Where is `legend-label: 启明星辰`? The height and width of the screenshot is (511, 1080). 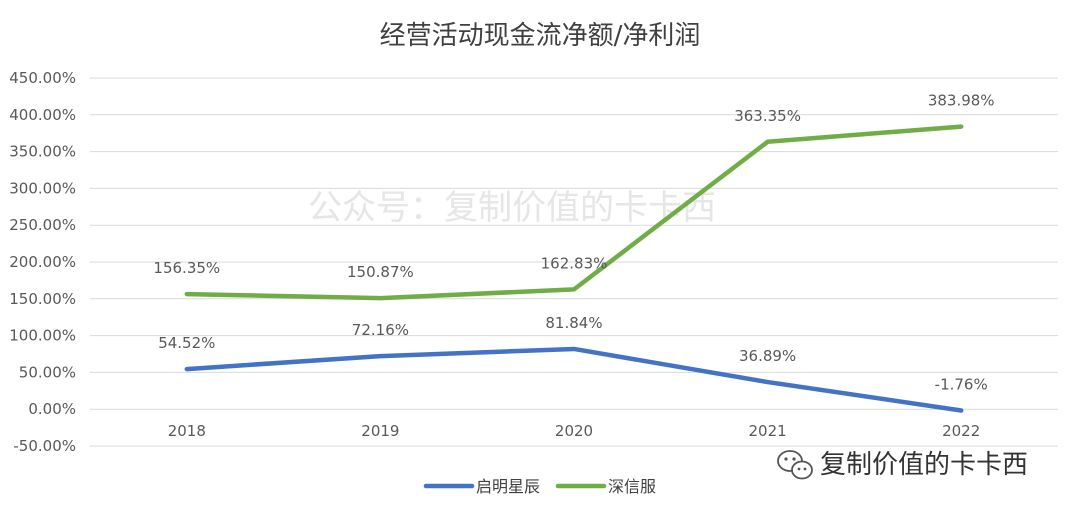 legend-label: 启明星辰 is located at coordinates (508, 486).